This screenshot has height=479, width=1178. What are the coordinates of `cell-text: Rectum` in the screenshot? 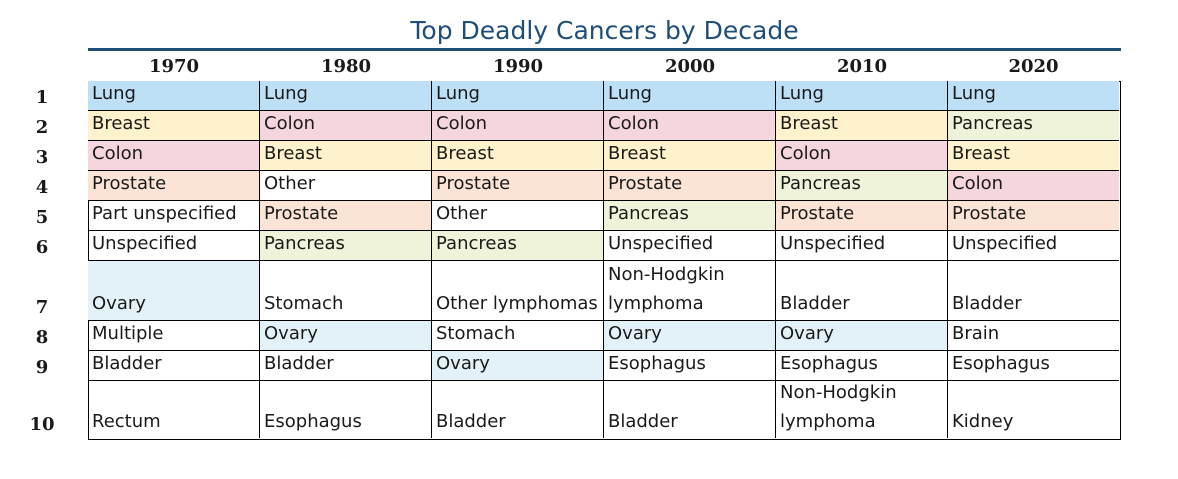 It's located at (126, 421).